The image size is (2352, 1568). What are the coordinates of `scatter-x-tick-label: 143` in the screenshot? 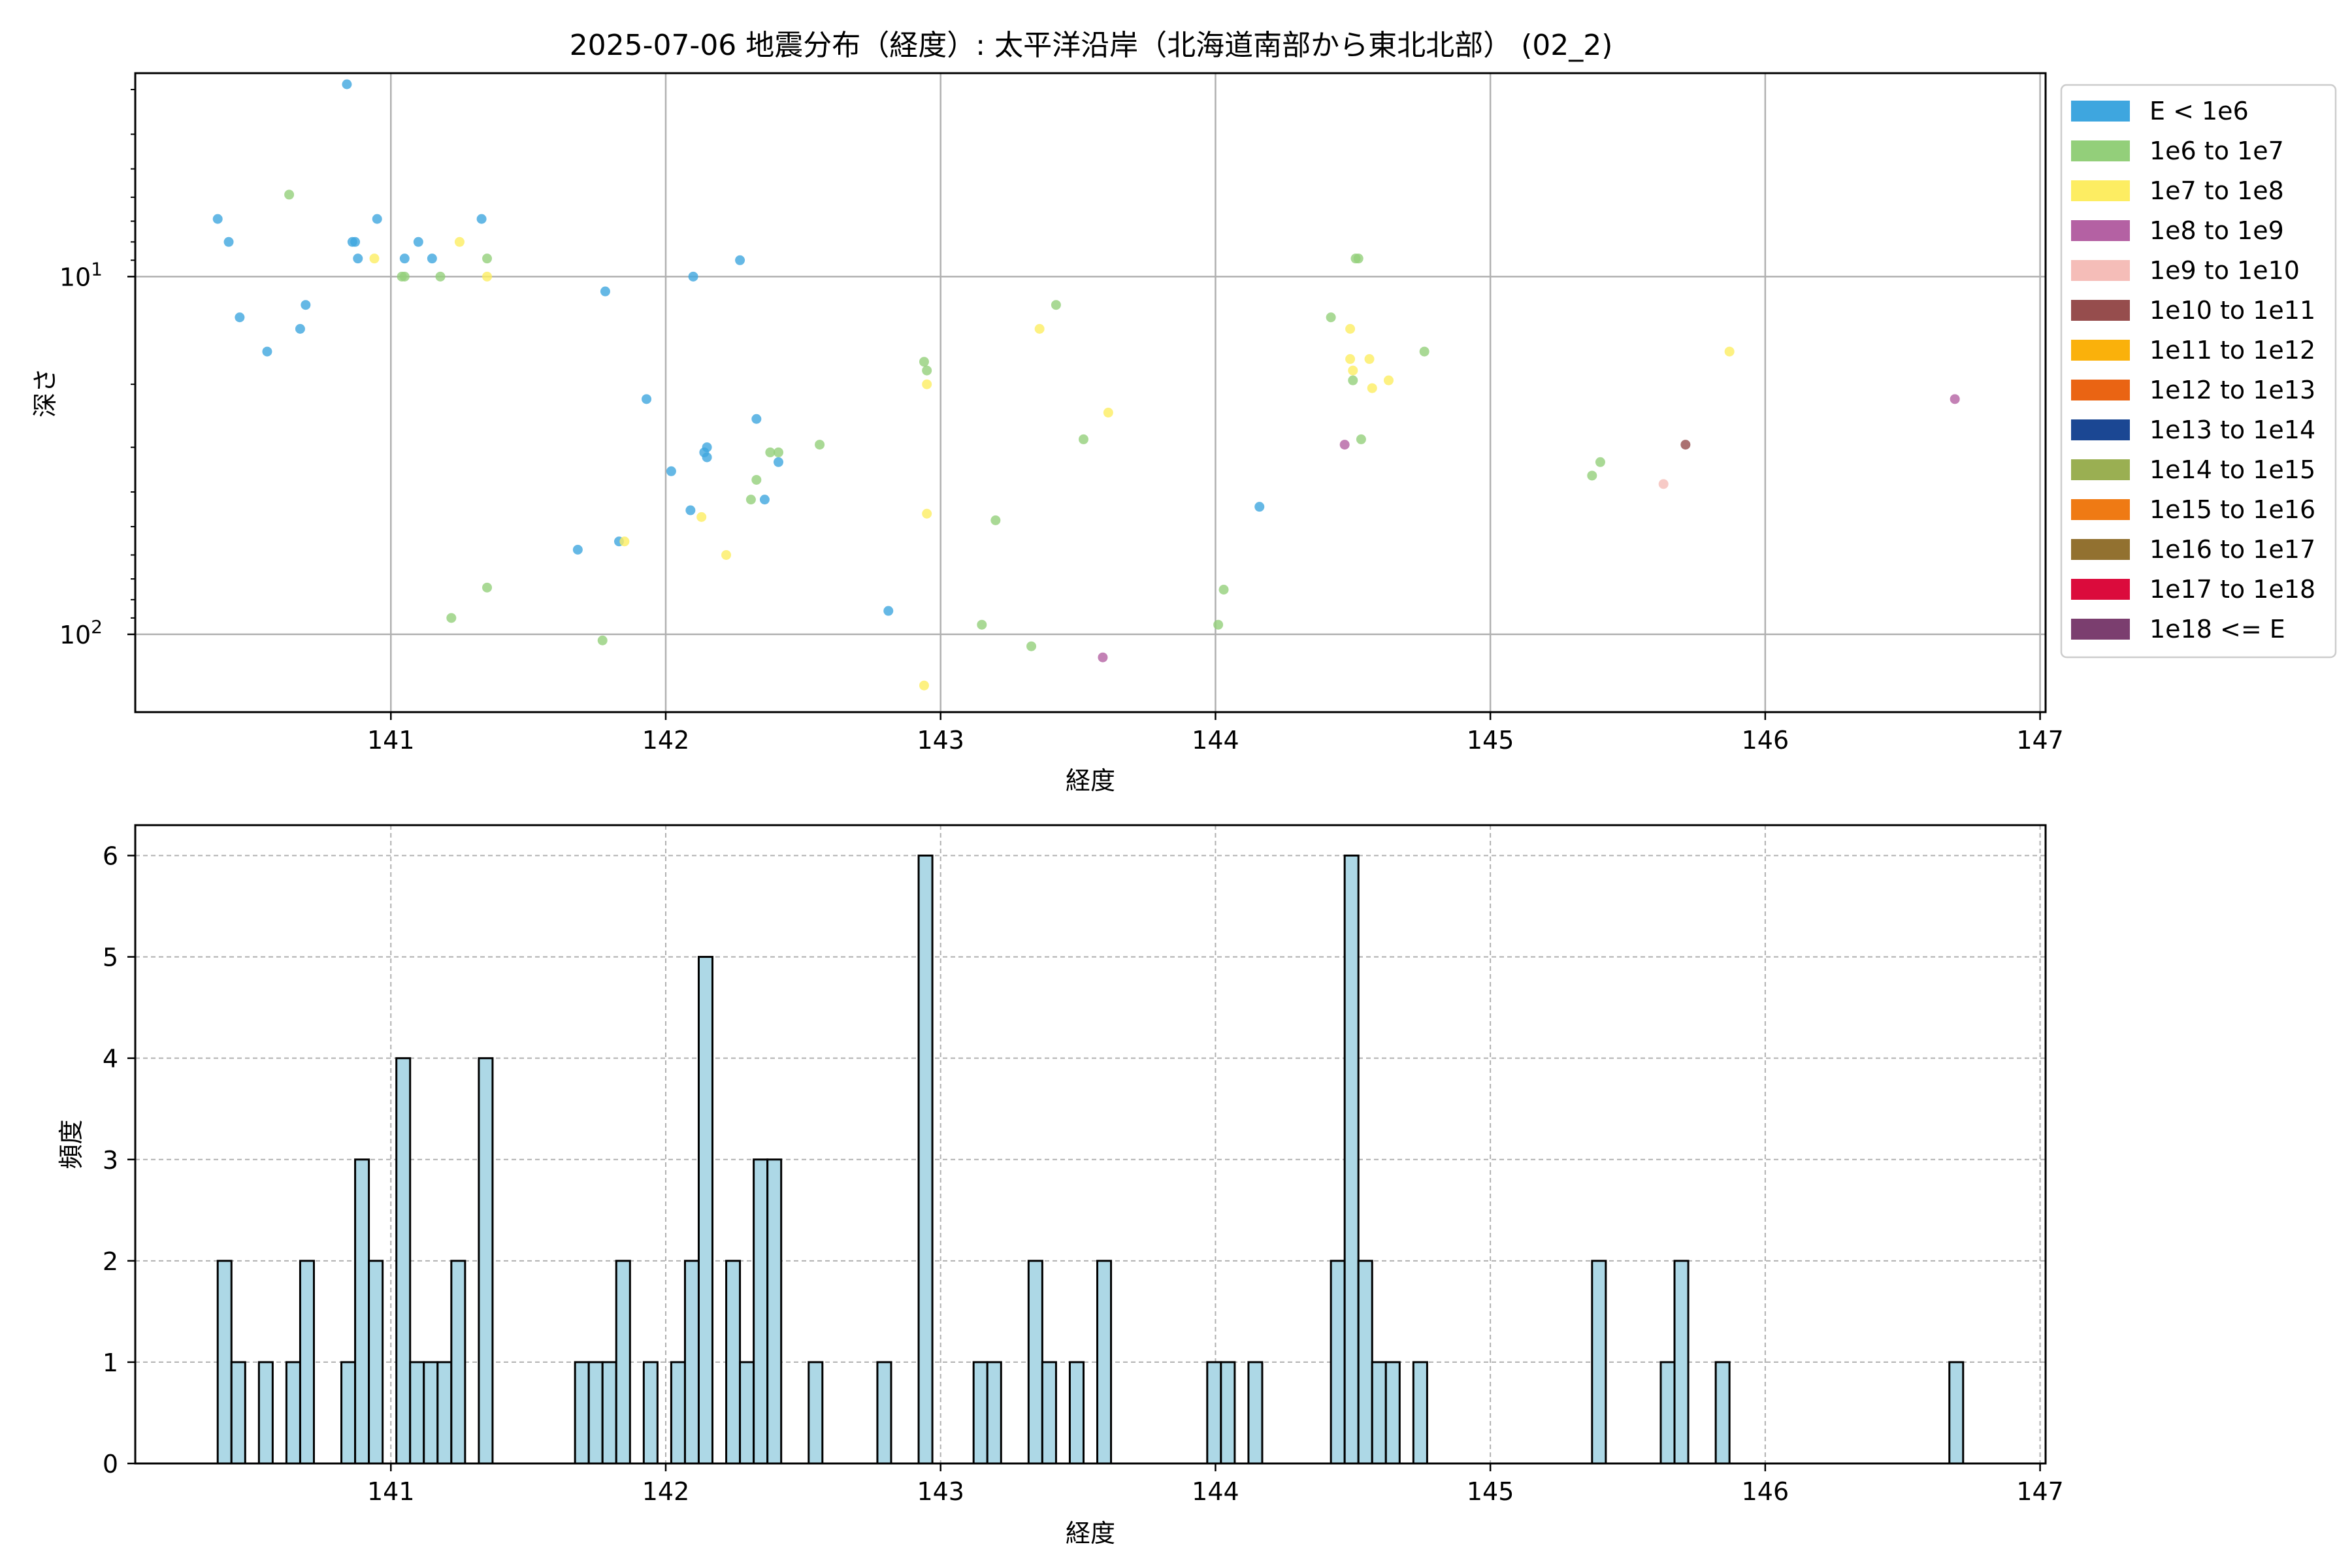 It's located at (940, 740).